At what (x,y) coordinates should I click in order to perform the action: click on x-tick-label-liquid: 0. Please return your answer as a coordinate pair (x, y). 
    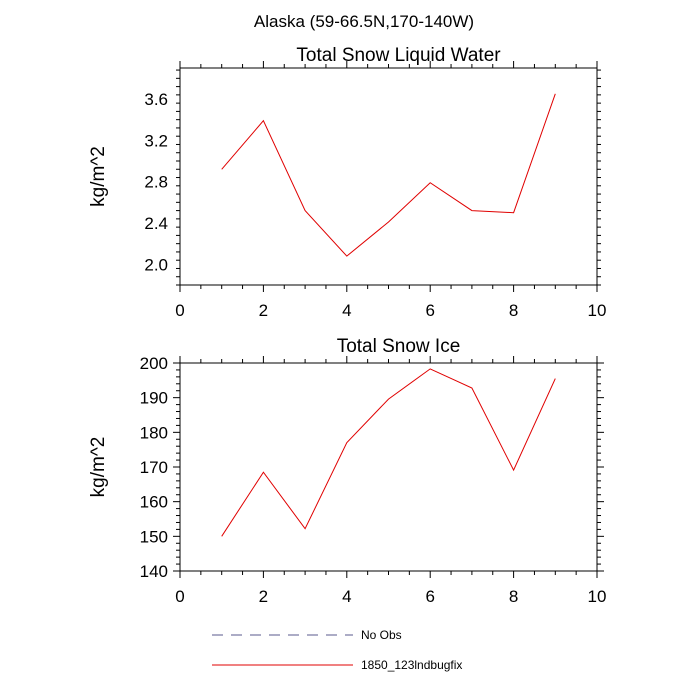
    Looking at the image, I should click on (179, 310).